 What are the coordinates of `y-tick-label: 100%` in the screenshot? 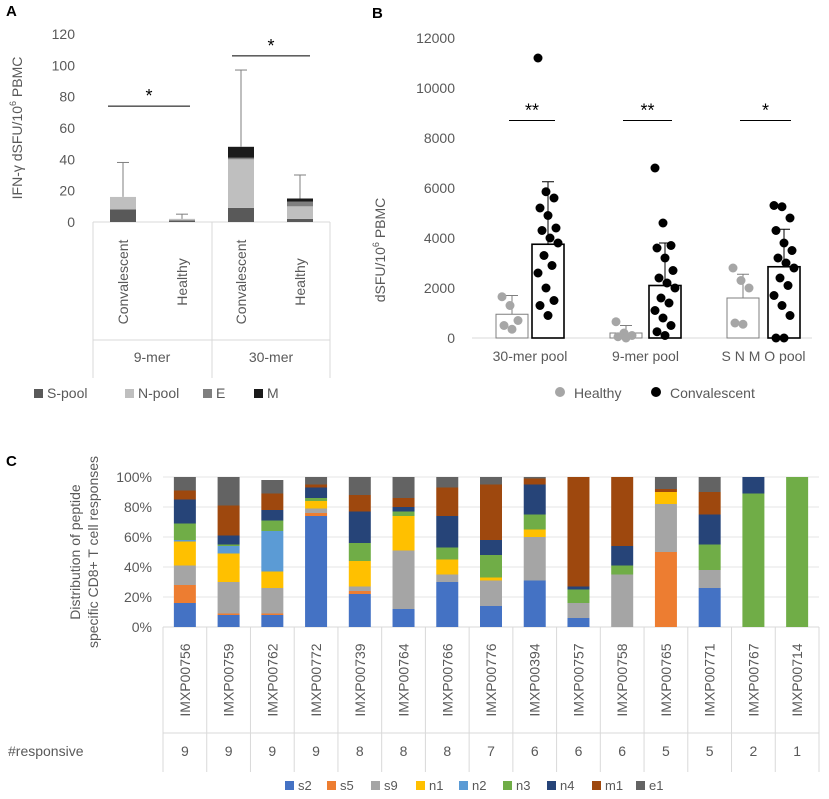 It's located at (134, 477).